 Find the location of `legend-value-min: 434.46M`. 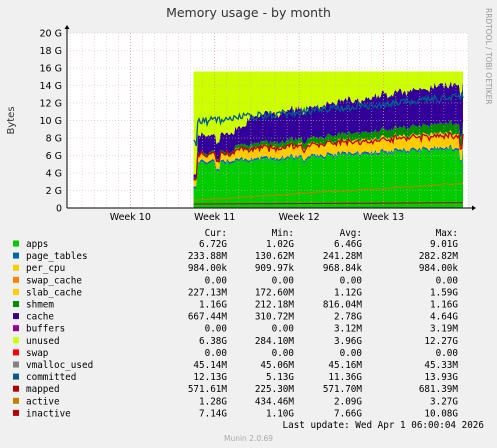

legend-value-min: 434.46M is located at coordinates (275, 401).